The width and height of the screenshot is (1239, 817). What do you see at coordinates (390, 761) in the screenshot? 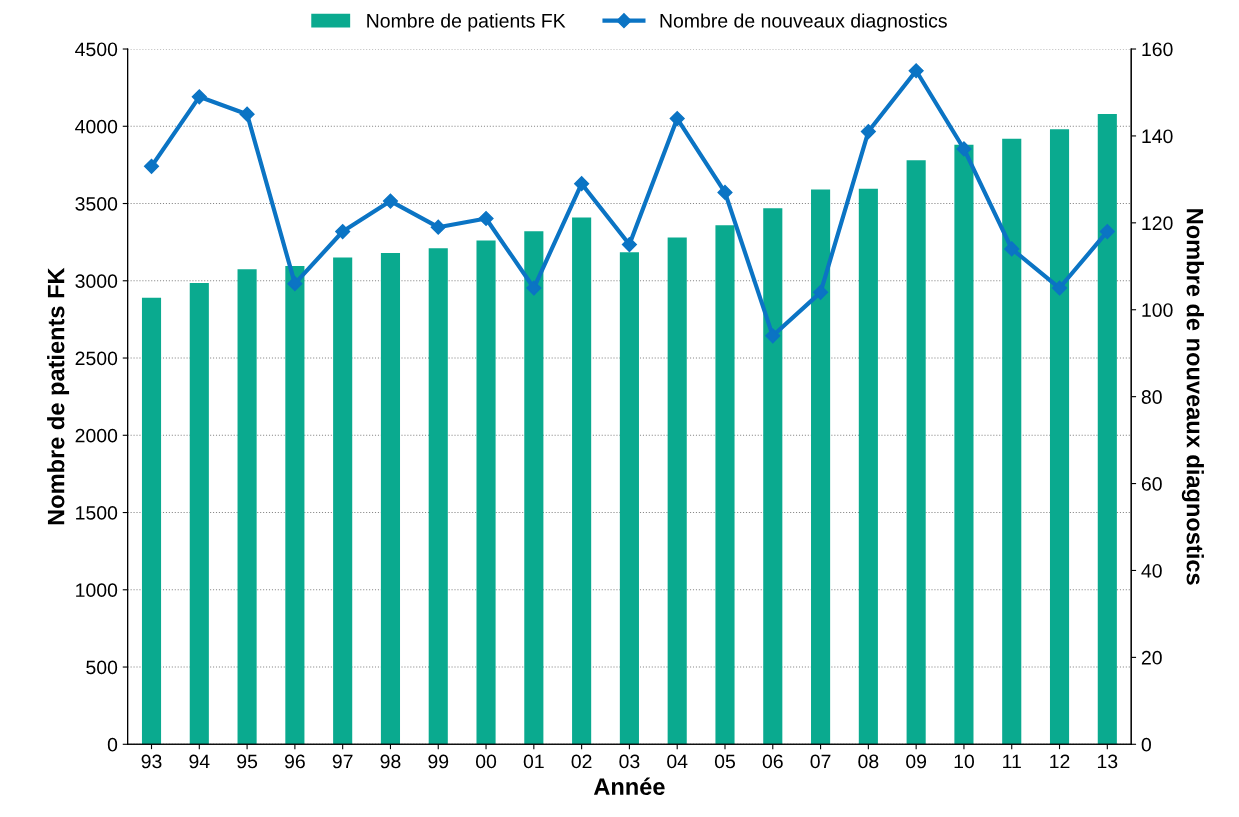
I see `x-tick-label: 98` at bounding box center [390, 761].